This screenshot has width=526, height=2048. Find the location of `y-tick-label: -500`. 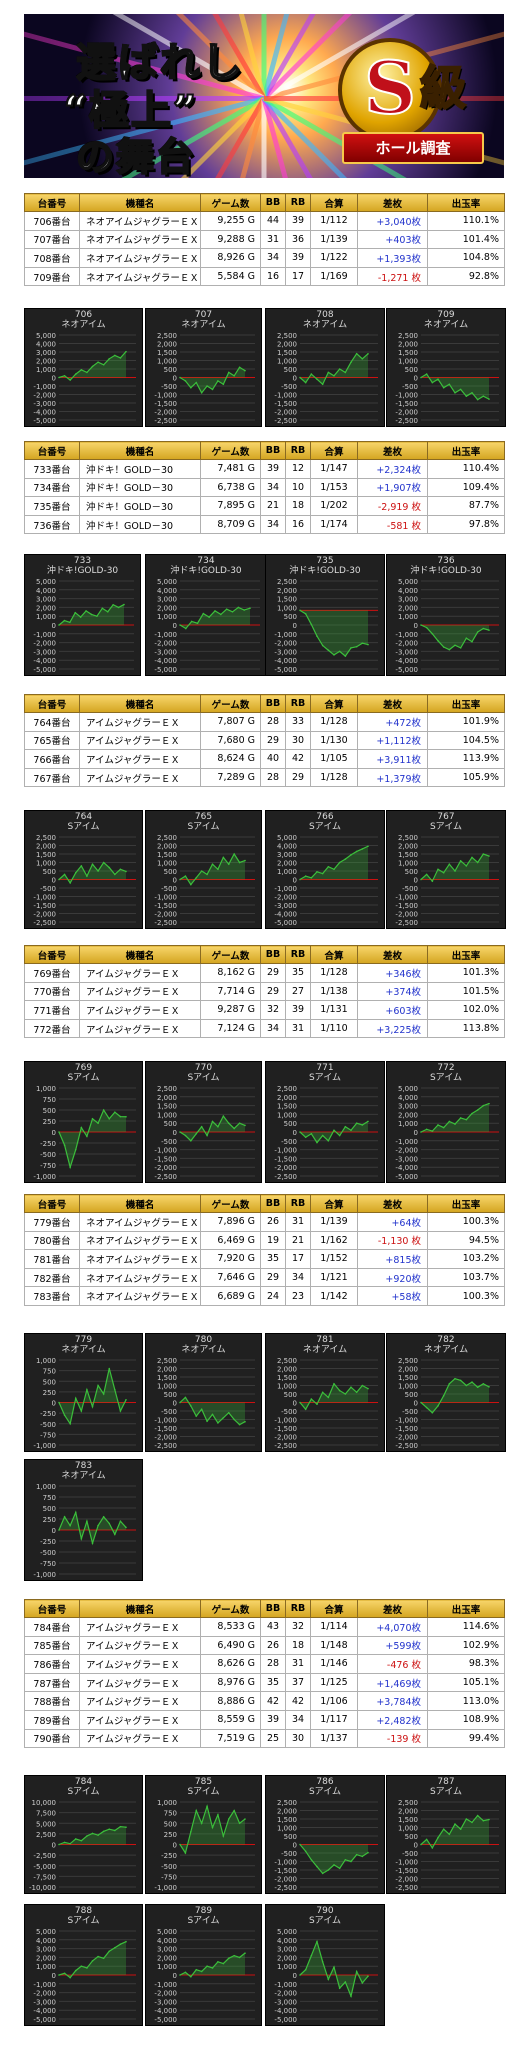

y-tick-label: -500 is located at coordinates (48, 1553).